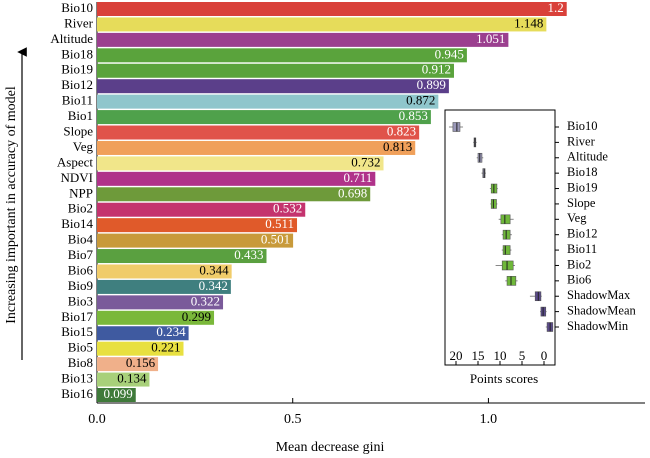  I want to click on inset-y-tick-label: Bio10, so click(582, 126).